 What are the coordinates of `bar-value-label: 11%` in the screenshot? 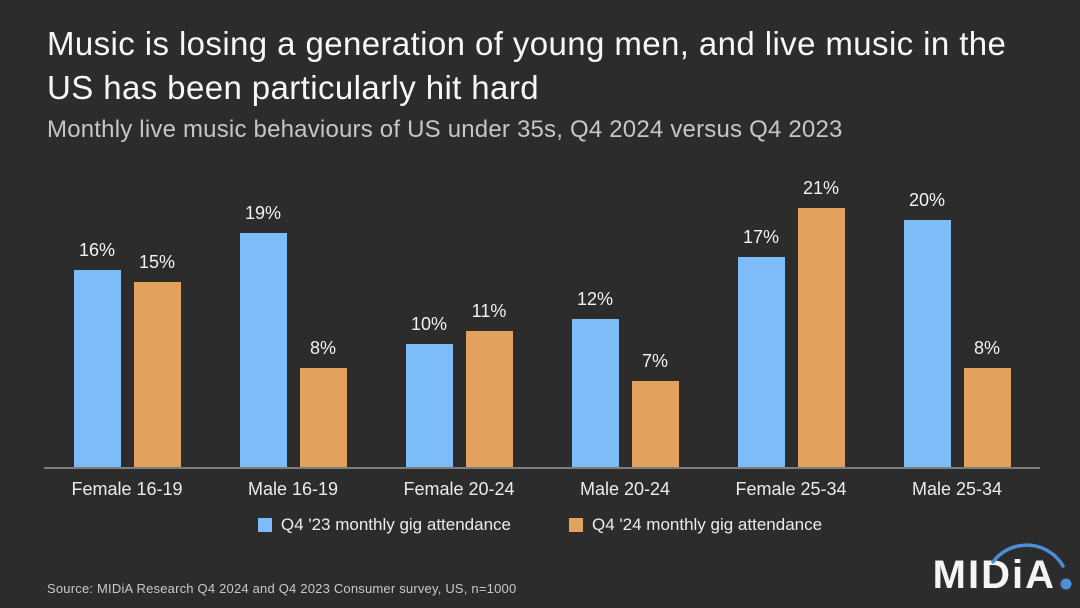 It's located at (489, 311).